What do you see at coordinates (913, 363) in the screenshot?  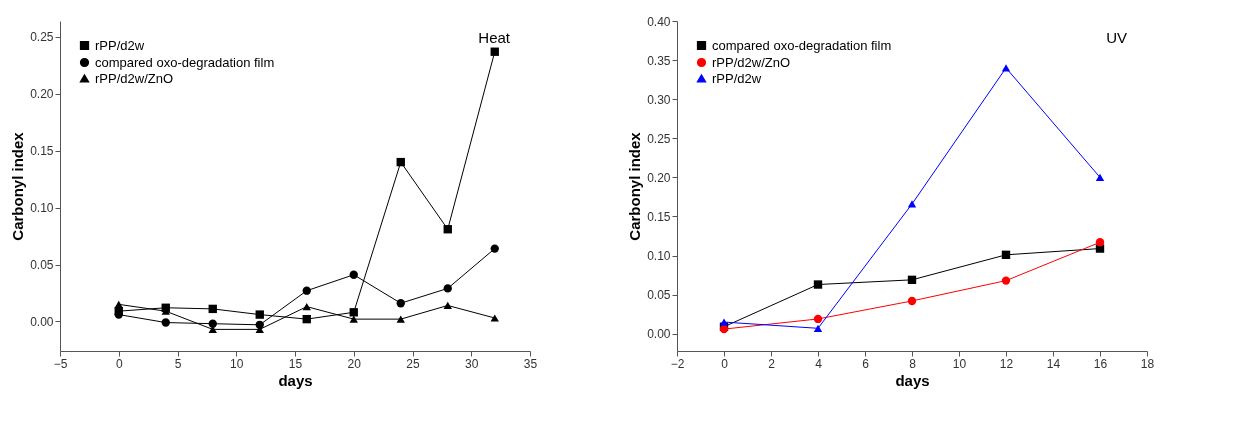 I see `x-tick-label: 8` at bounding box center [913, 363].